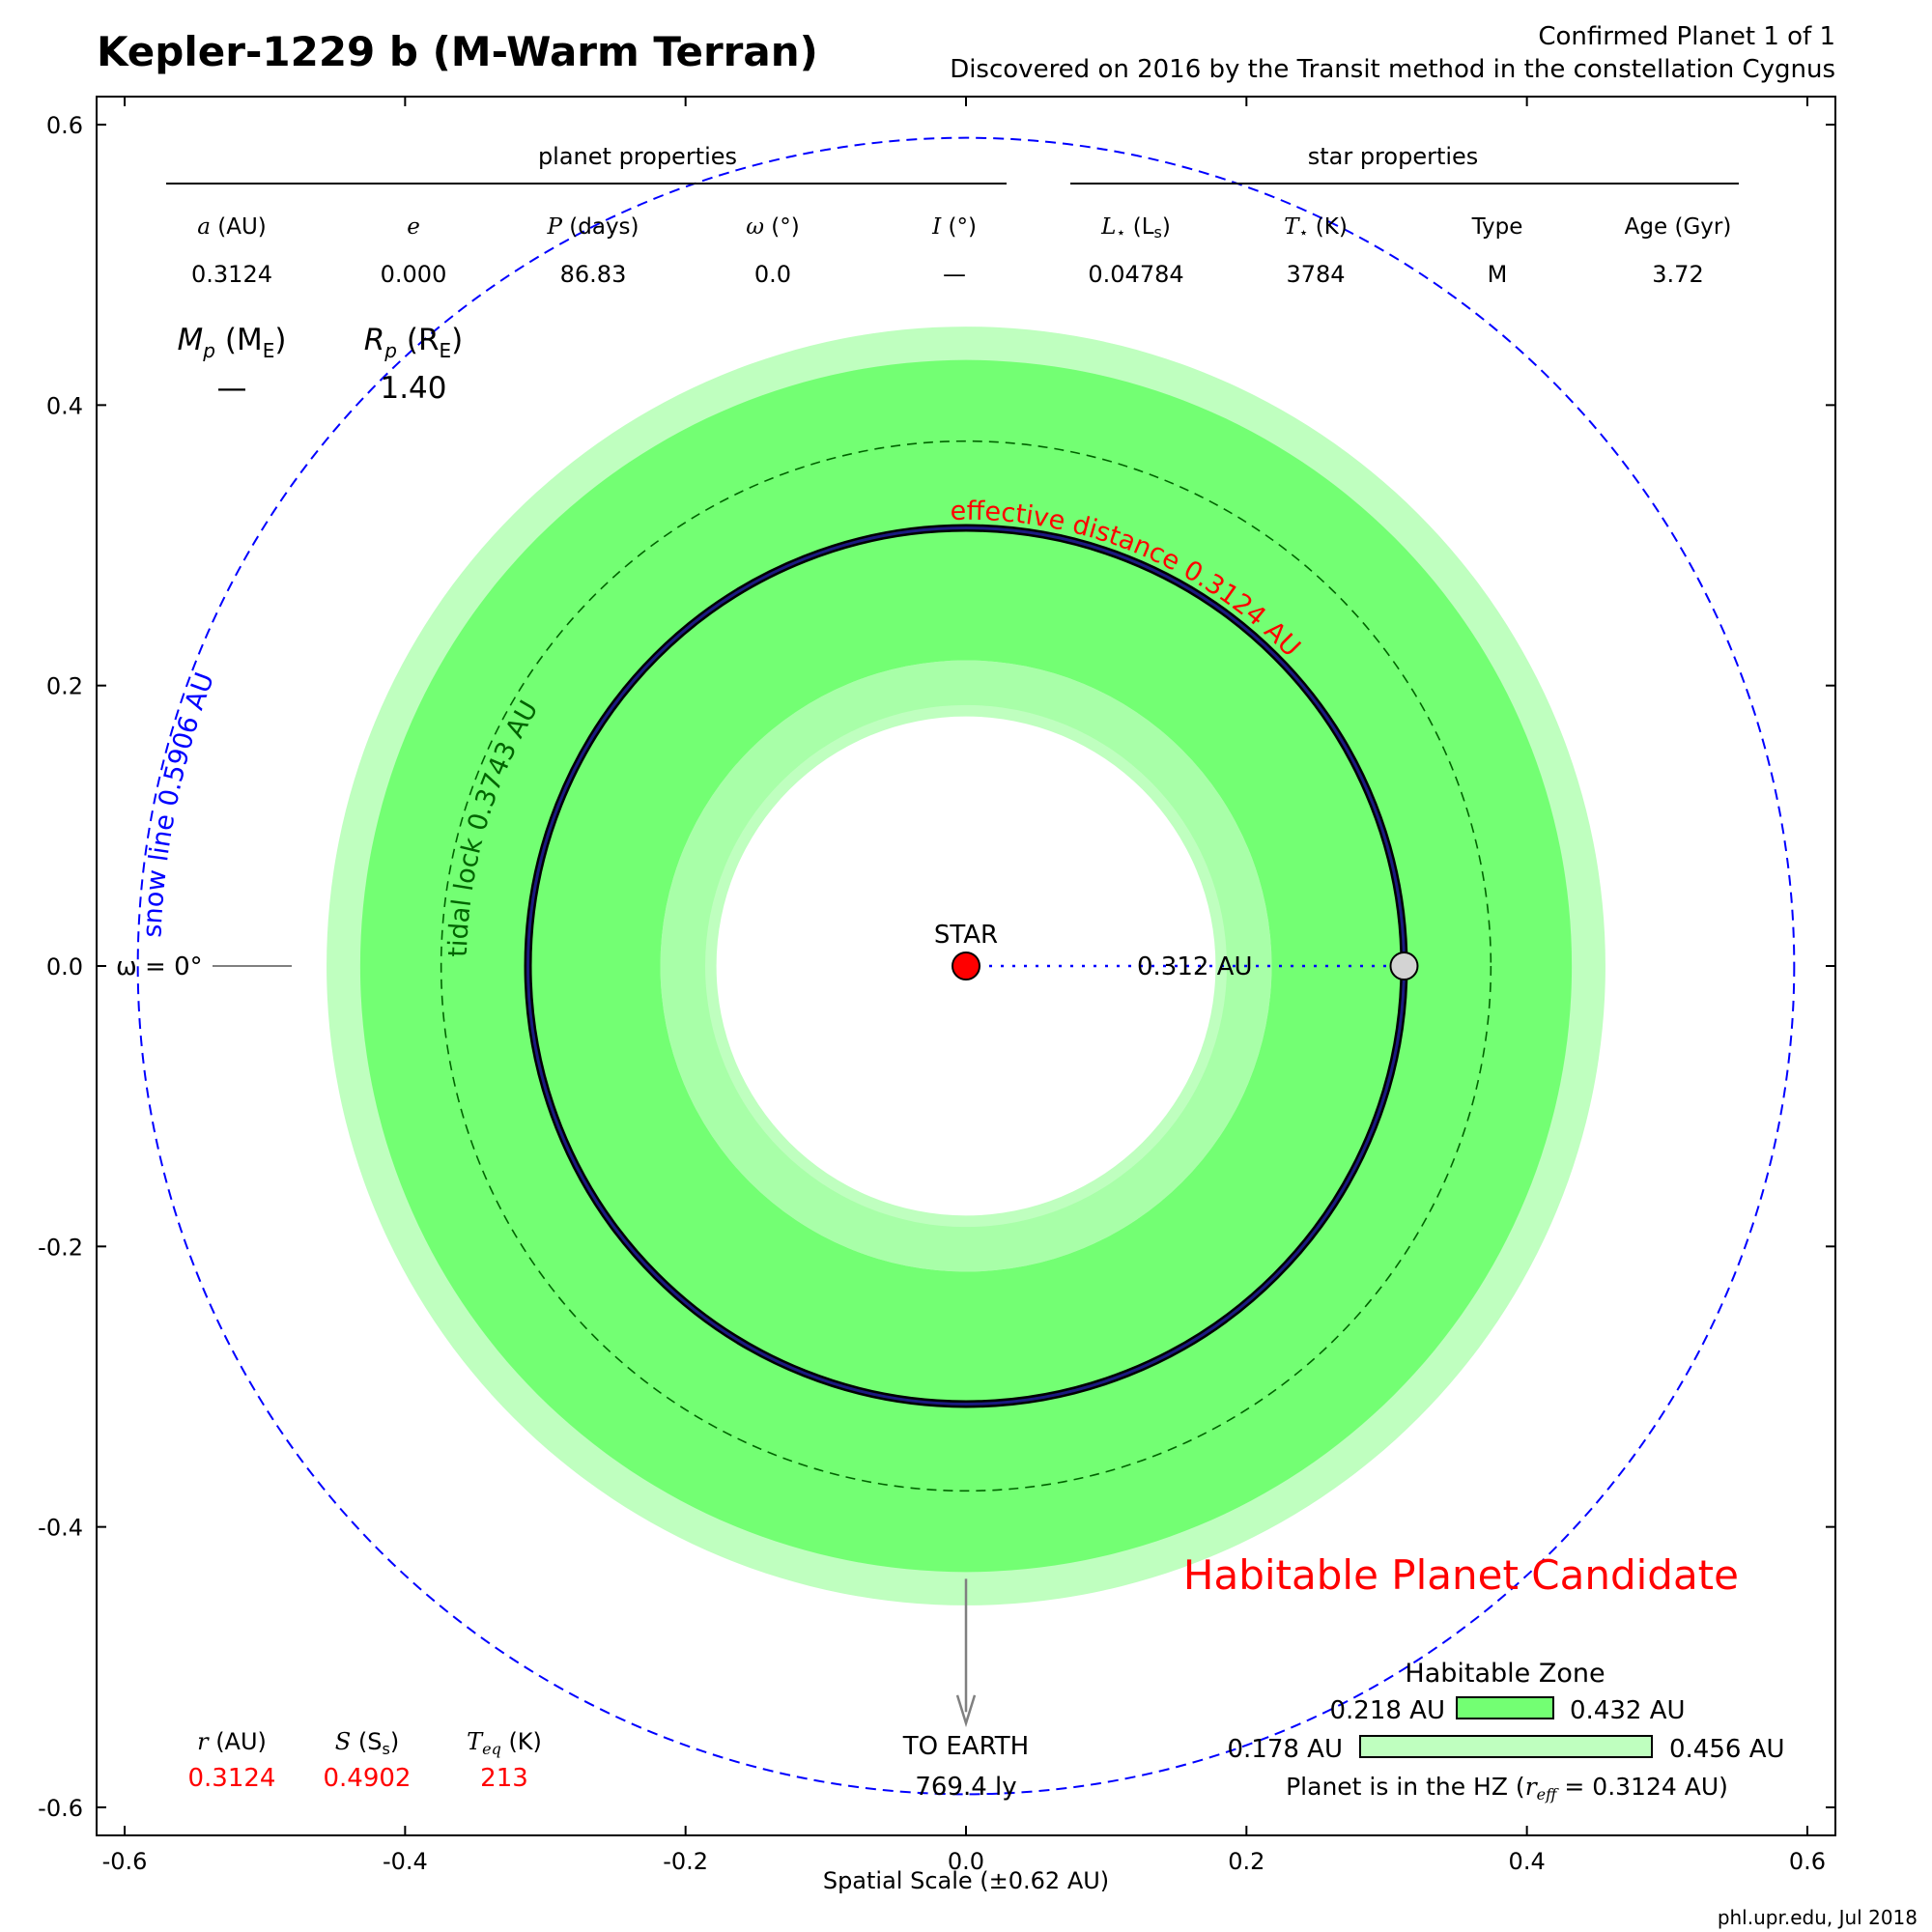 The width and height of the screenshot is (1932, 1932). I want to click on star-col-value: M, so click(1498, 274).